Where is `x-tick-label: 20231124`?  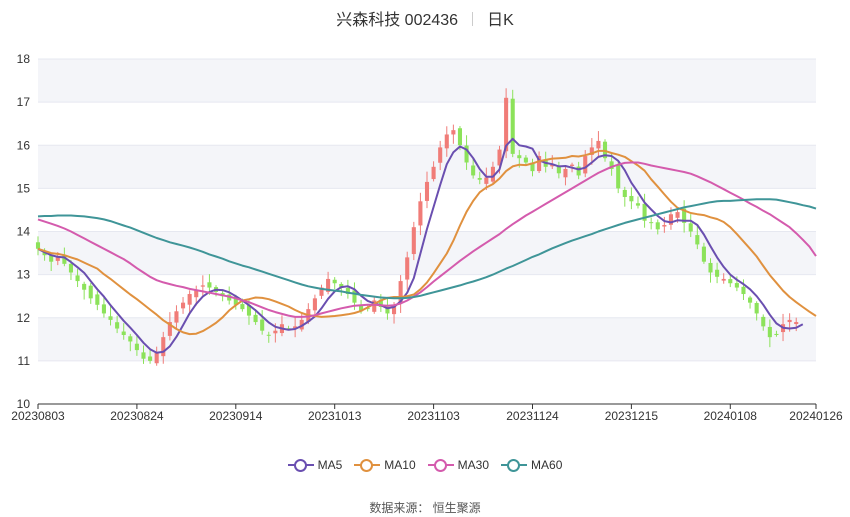 x-tick-label: 20231124 is located at coordinates (532, 416).